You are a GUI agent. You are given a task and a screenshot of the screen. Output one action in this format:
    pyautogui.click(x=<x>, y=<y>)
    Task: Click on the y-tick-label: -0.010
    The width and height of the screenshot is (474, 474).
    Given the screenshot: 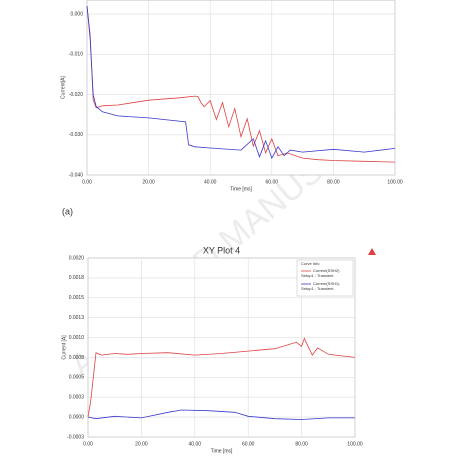 What is the action you would take?
    pyautogui.click(x=76, y=55)
    